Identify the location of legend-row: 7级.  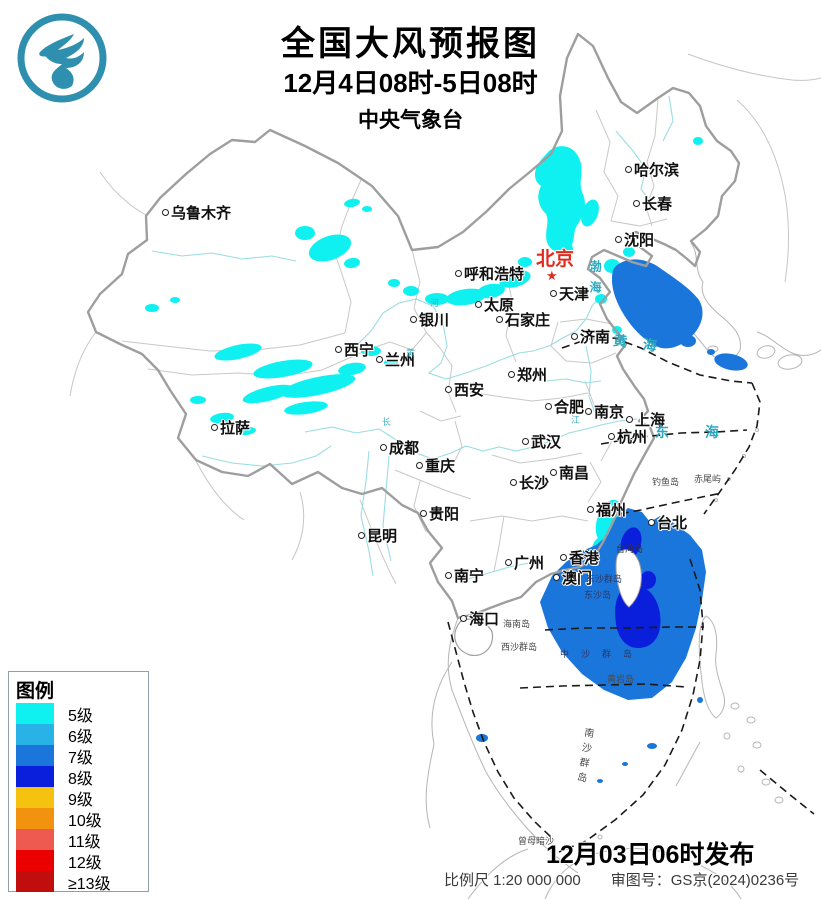
(63, 756).